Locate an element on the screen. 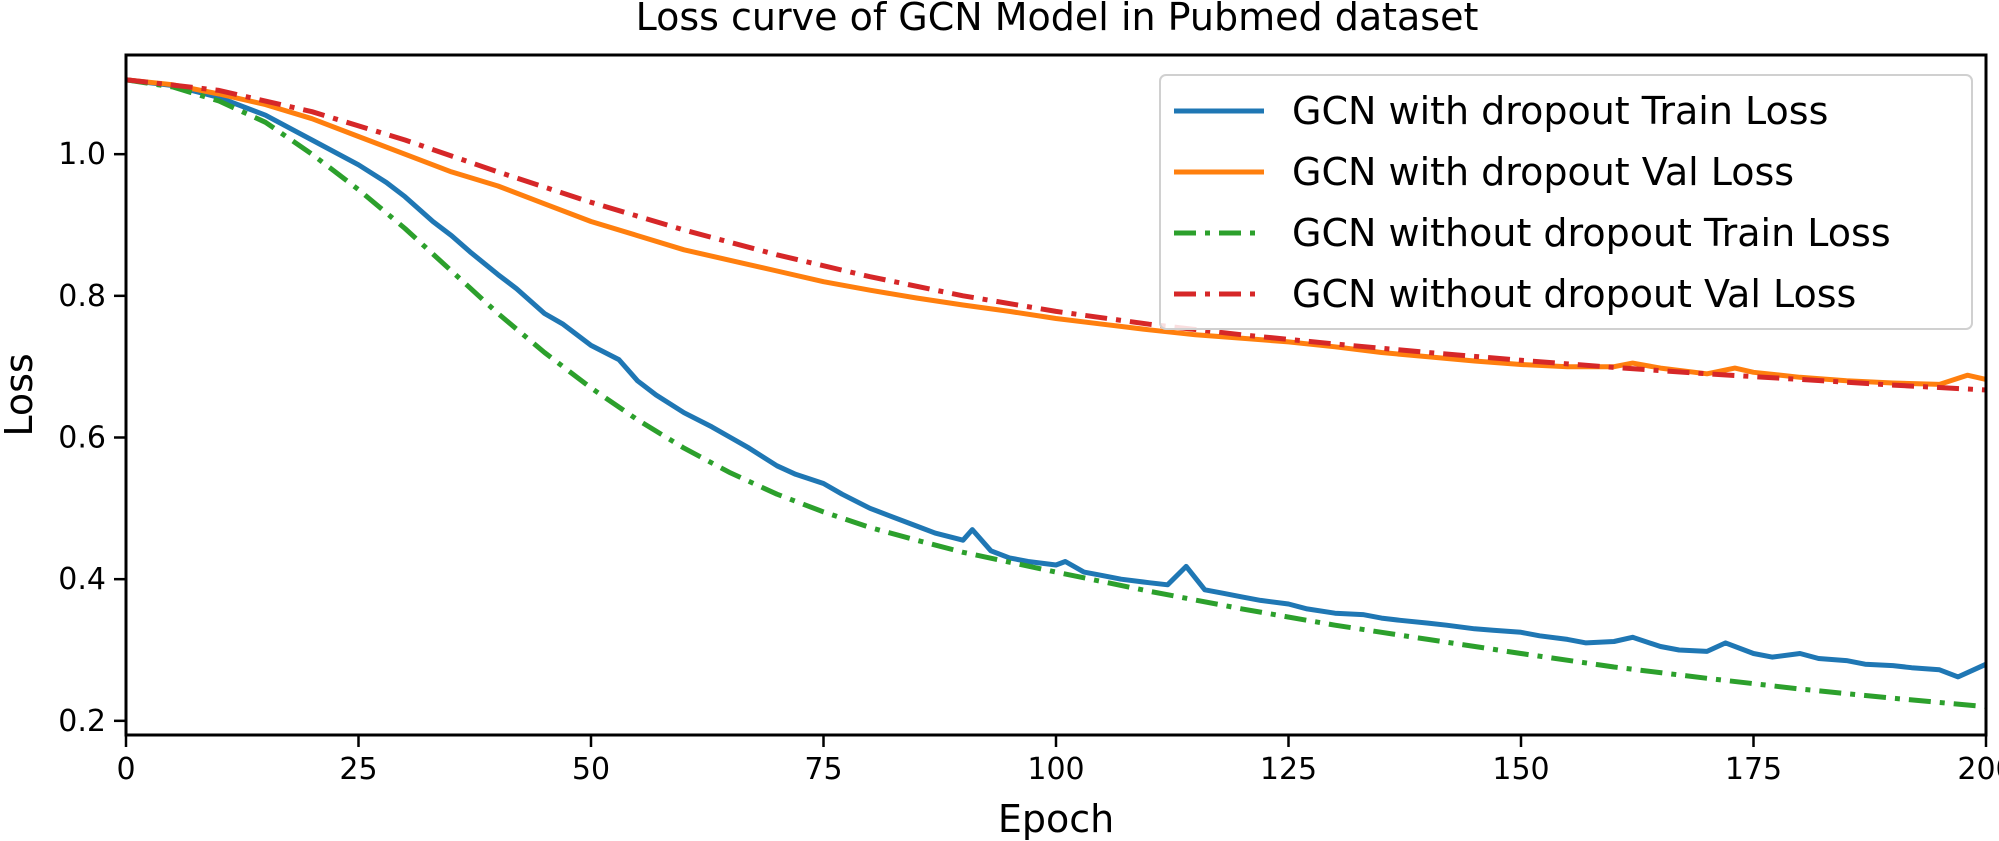  x-axis: 0 25 50 75 100 125 150 175 200 is located at coordinates (1057, 761).